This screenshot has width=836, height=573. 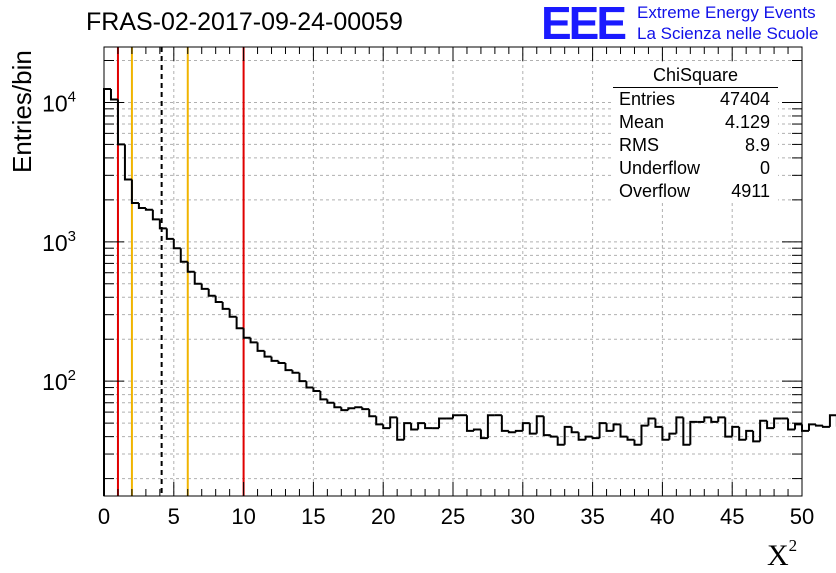 I want to click on y-axis-label: Entries/bin, so click(x=22, y=111).